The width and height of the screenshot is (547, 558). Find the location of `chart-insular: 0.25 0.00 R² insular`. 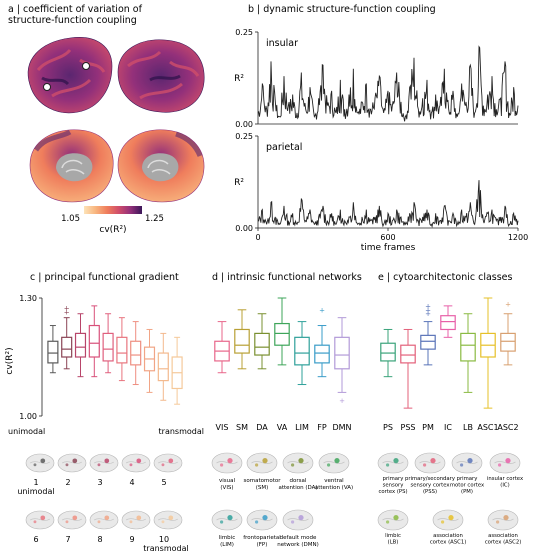

chart-insular: 0.25 0.00 R² insular is located at coordinates (376, 78).